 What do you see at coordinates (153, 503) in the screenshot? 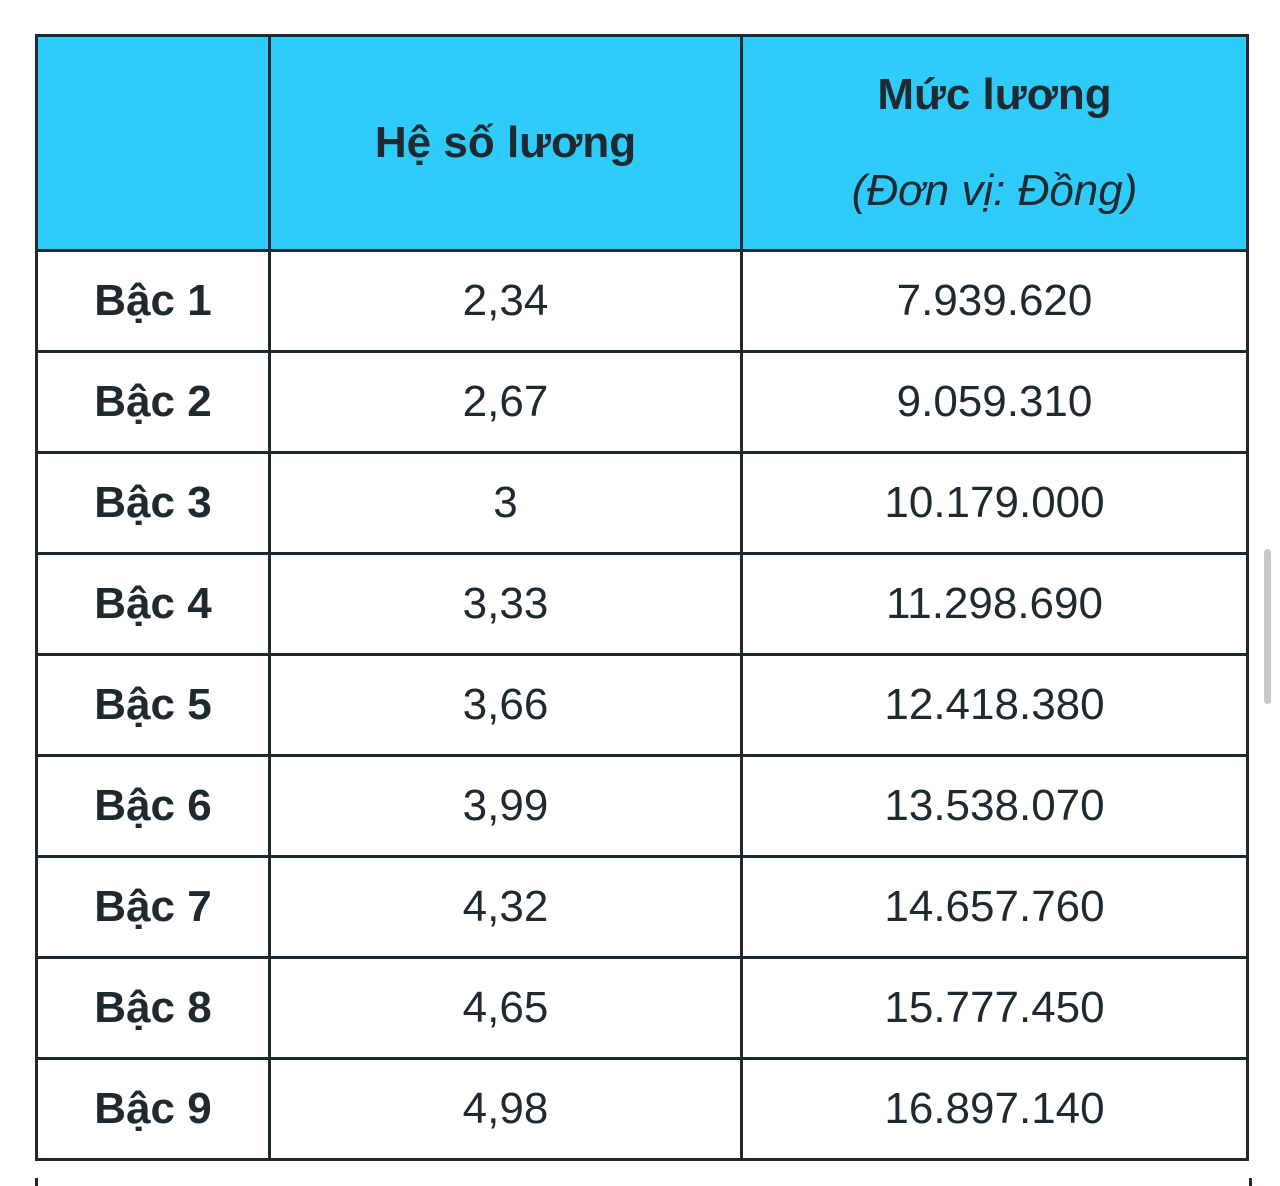
I see `level-cell: Bậc 3` at bounding box center [153, 503].